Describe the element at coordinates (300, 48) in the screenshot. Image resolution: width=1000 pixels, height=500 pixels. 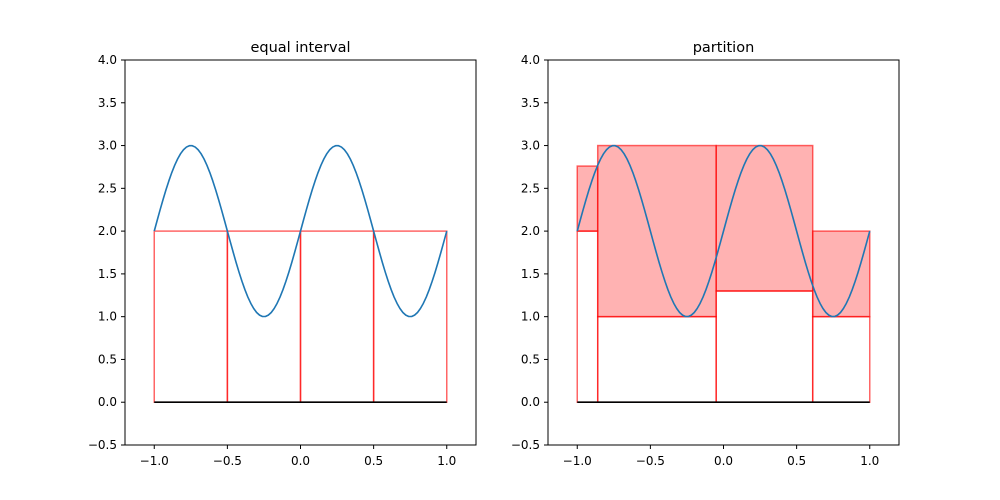
I see `chart-title: equal interval` at that location.